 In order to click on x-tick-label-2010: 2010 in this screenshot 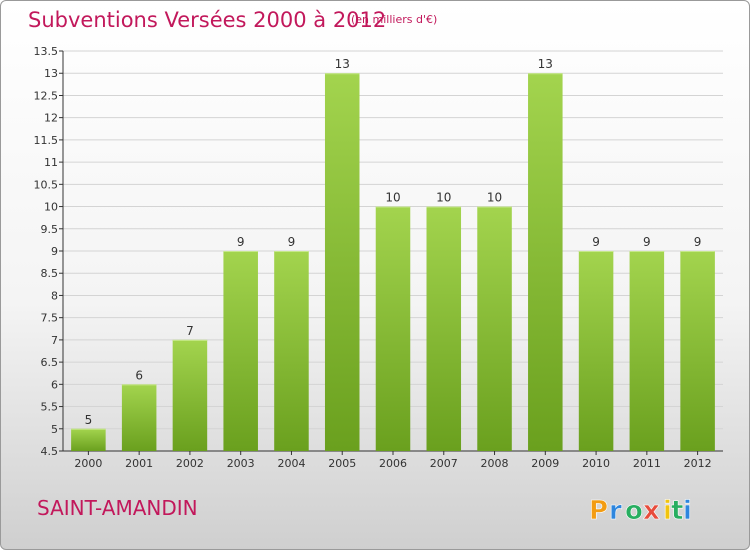, I will do `click(596, 463)`.